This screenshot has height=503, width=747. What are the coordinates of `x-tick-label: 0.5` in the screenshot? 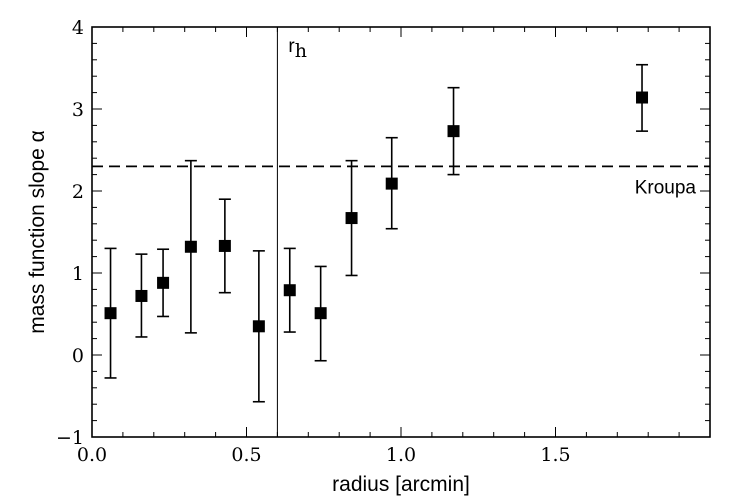 It's located at (246, 455).